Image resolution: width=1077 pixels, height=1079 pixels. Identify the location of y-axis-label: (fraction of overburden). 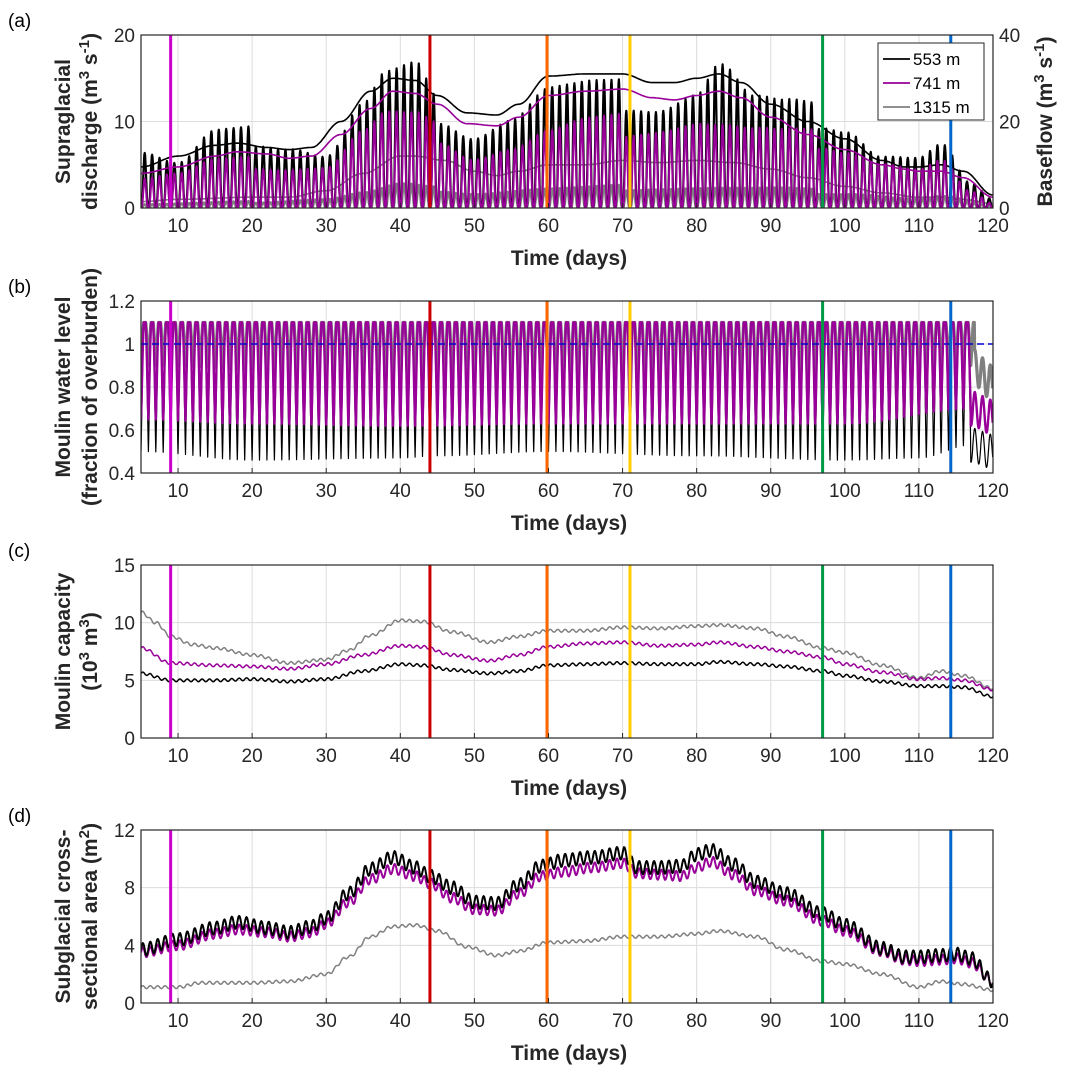
(90, 387).